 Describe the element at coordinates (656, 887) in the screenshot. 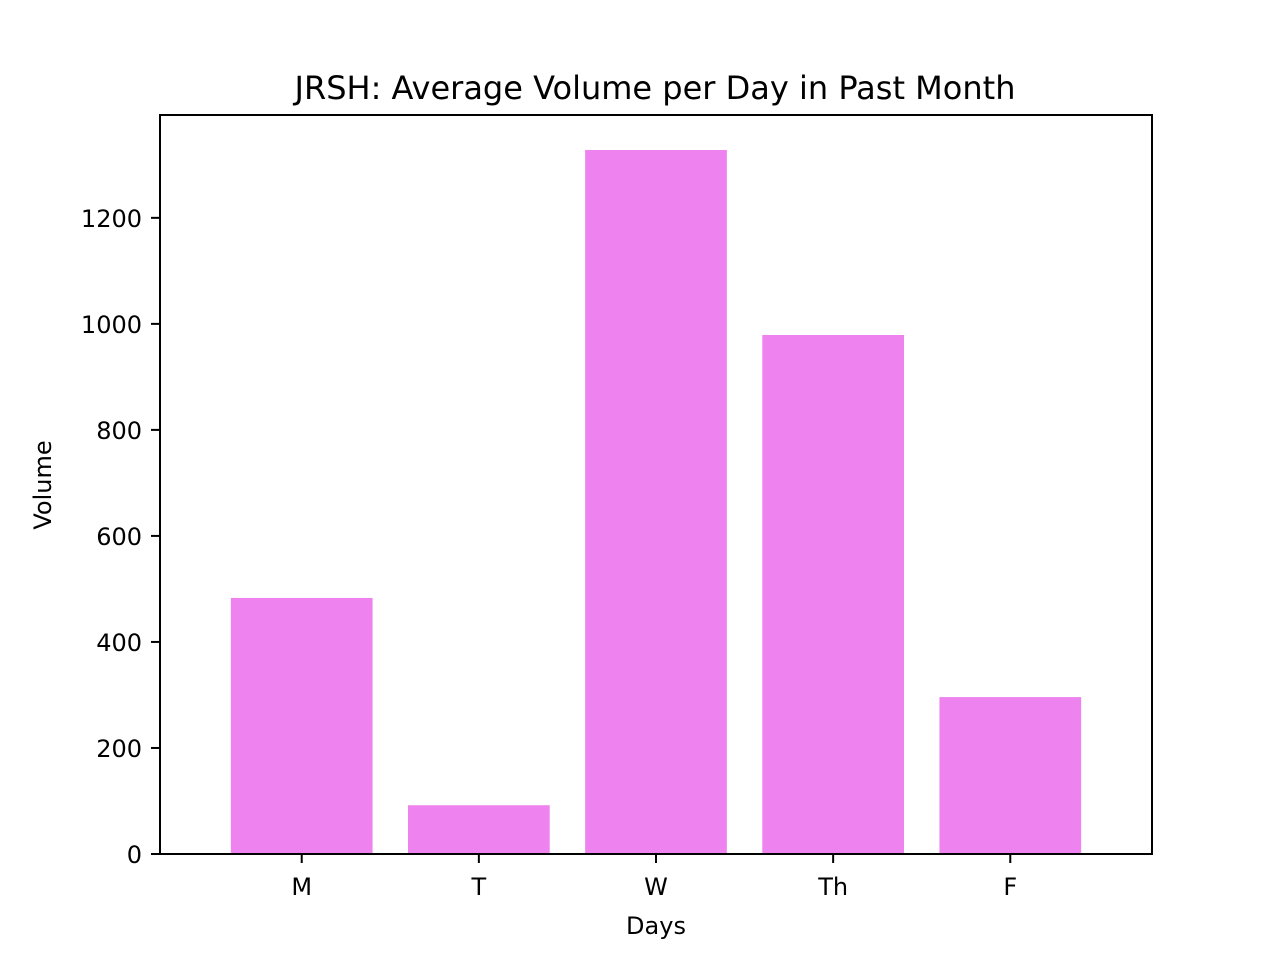

I see `x-tick-label-w: W` at that location.